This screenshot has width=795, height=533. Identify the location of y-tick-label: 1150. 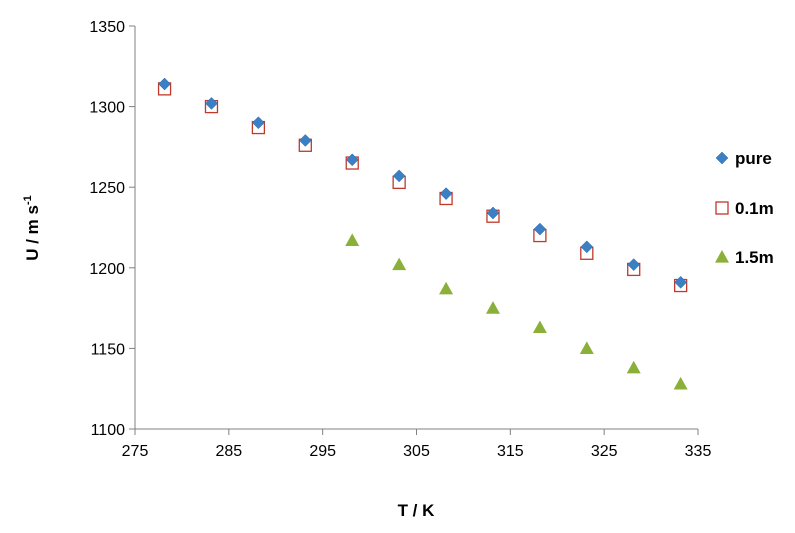
(108, 349).